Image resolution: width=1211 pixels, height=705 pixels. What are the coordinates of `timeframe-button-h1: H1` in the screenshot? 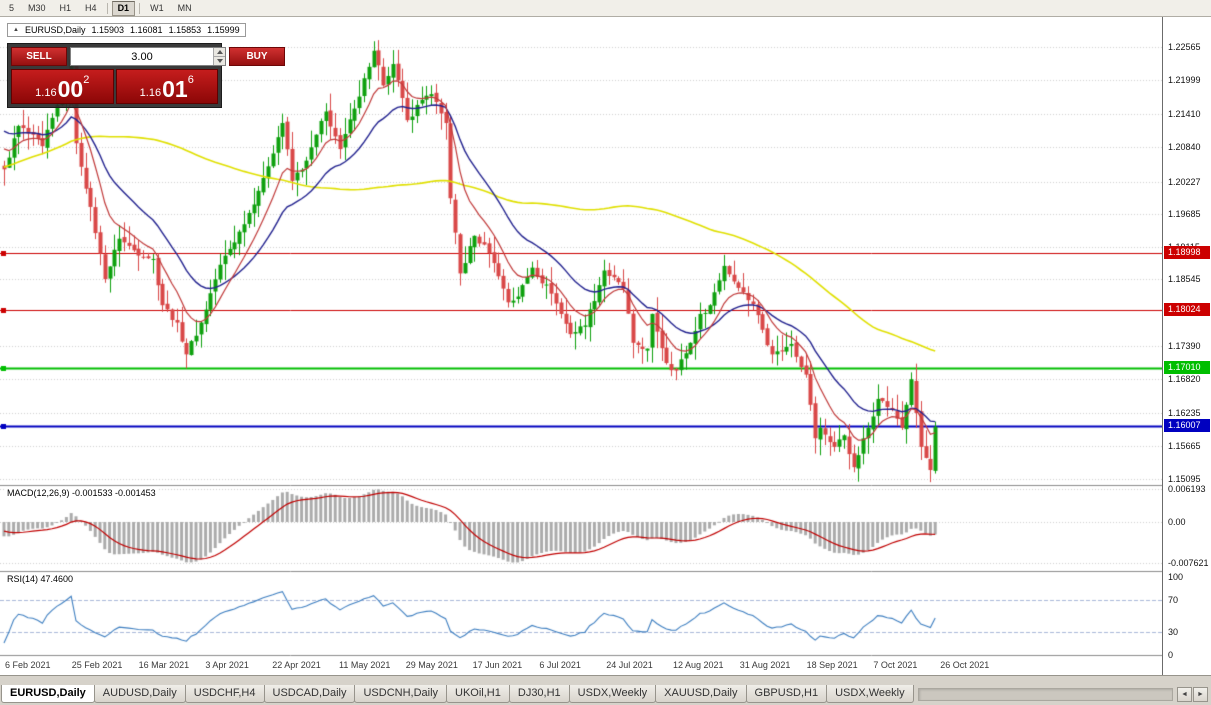 It's located at (65, 7).